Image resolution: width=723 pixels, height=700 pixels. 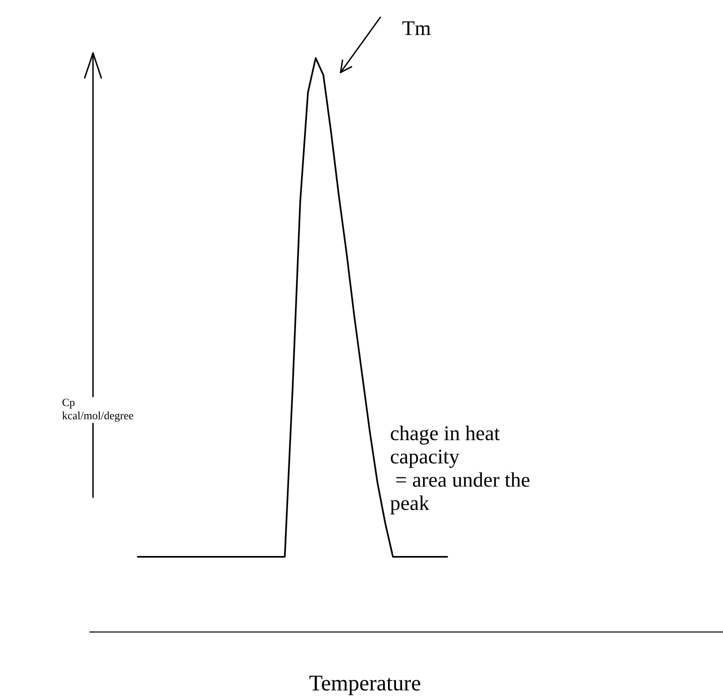 I want to click on annotation: chage in heat capacity = area under the peak, so click(x=460, y=470).